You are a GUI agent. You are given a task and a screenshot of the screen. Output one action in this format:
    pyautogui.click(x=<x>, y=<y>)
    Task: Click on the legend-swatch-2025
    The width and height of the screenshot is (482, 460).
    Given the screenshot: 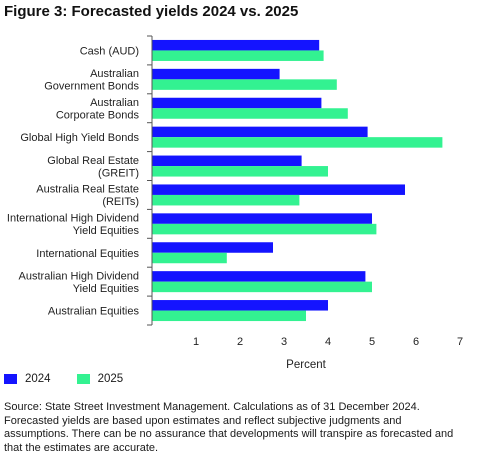 What is the action you would take?
    pyautogui.click(x=83, y=379)
    